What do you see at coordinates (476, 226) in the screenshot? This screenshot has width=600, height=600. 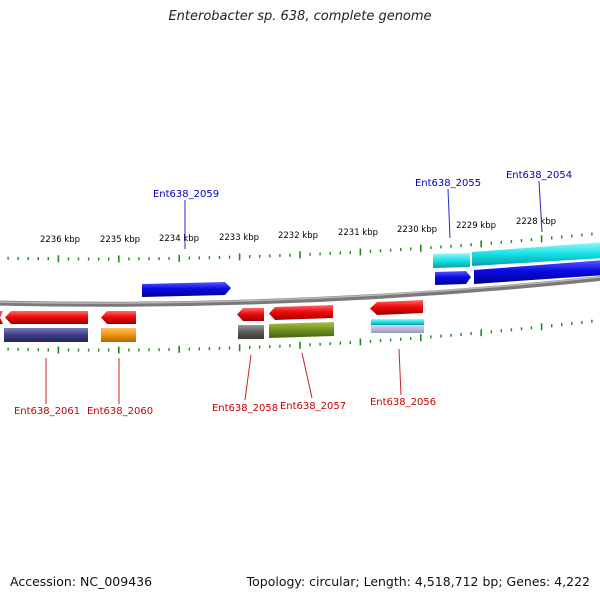 I see `scale-label-2229: 2229 kbp` at bounding box center [476, 226].